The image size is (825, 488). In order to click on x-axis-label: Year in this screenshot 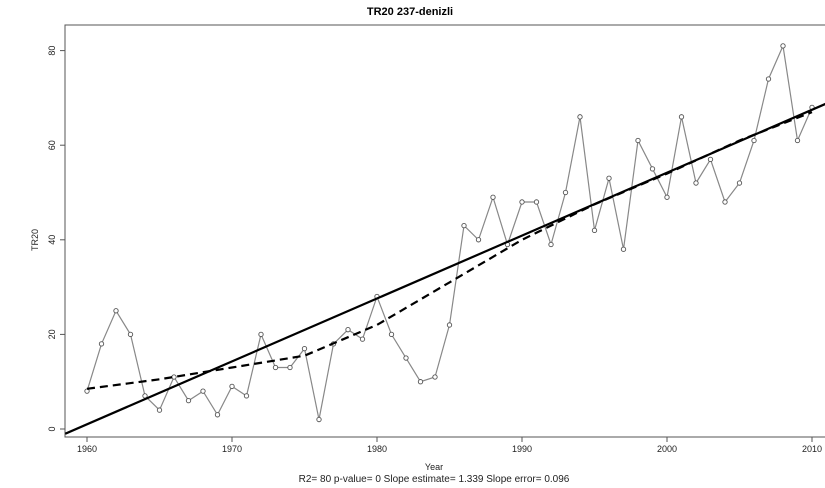, I will do `click(434, 467)`.